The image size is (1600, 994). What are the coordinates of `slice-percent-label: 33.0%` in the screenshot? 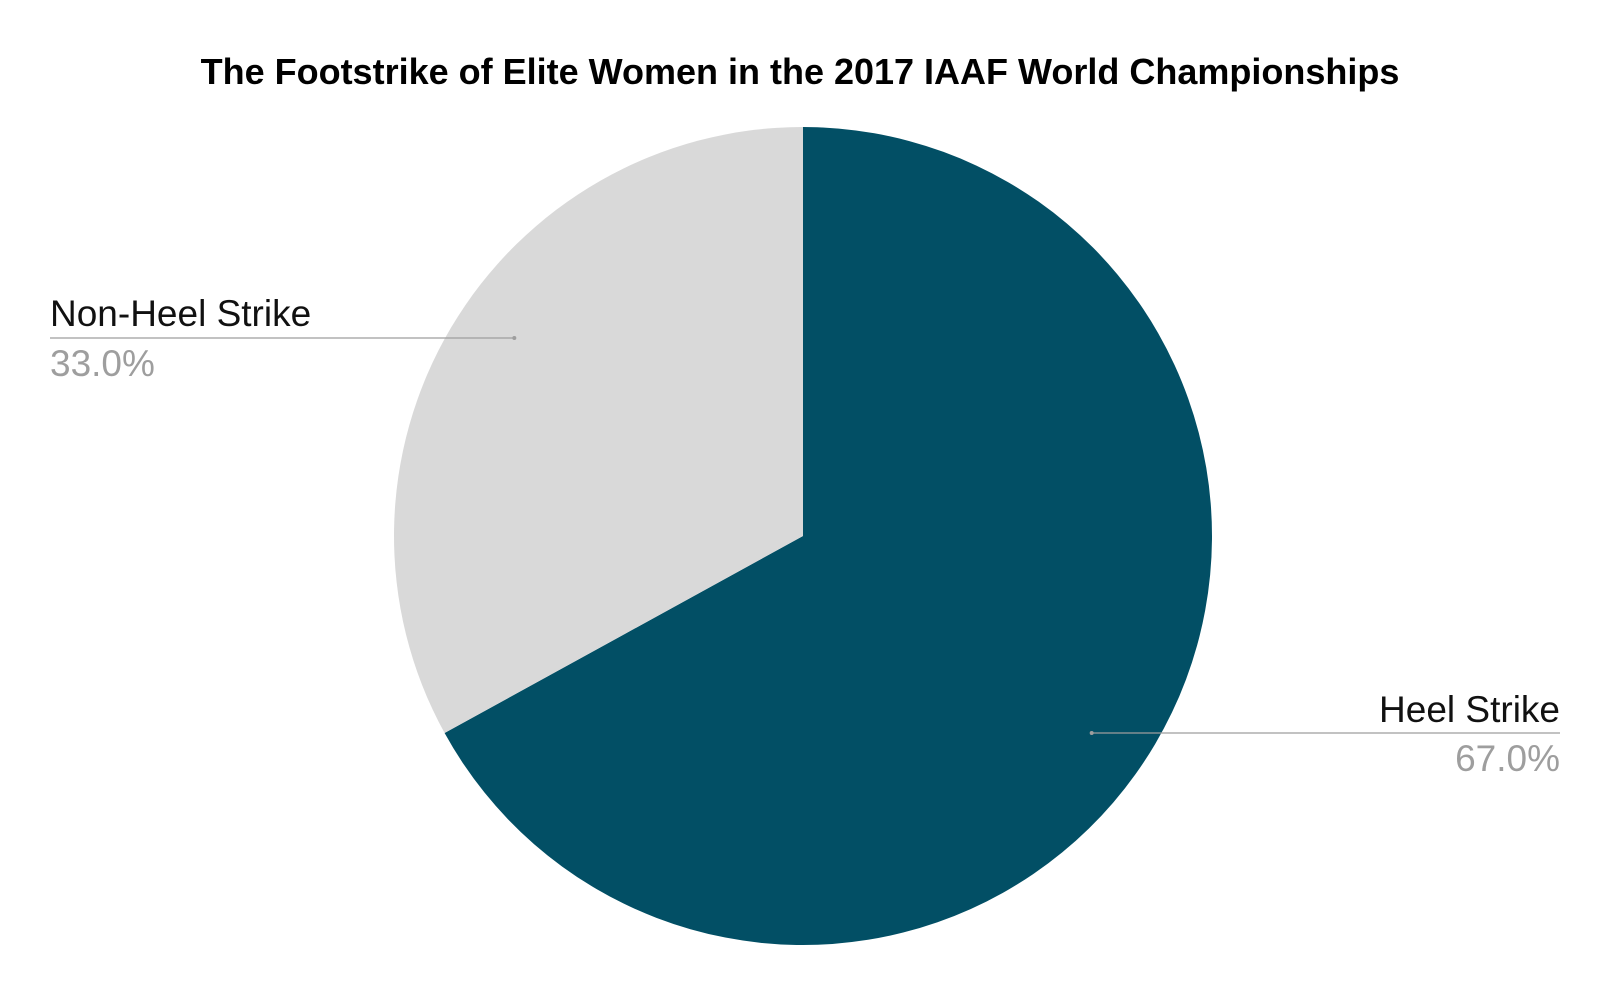 It's located at (102, 363).